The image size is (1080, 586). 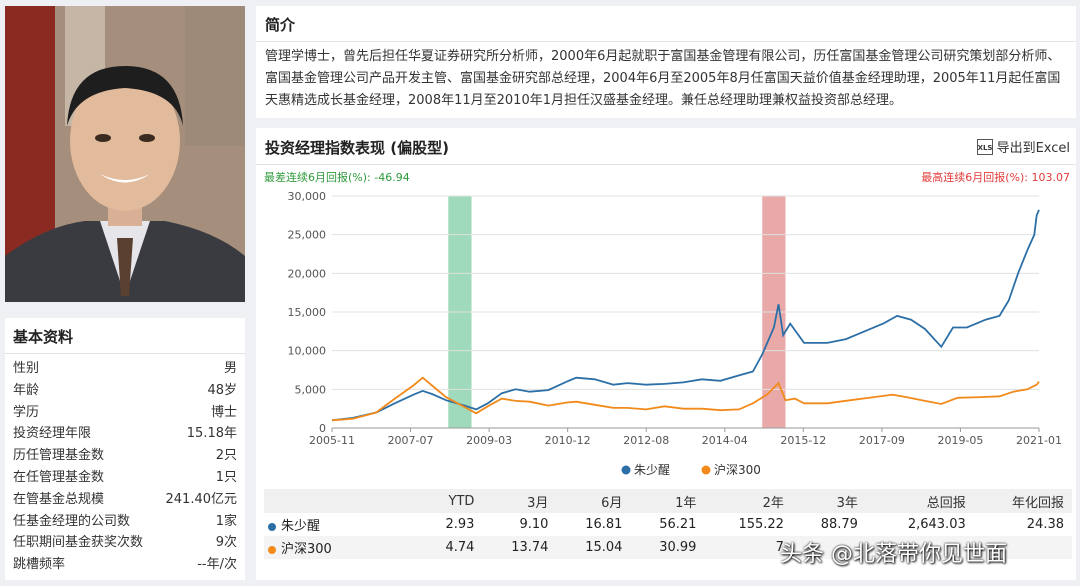 I want to click on basic-info-row: 投资经理年限 15.18年, so click(x=125, y=434).